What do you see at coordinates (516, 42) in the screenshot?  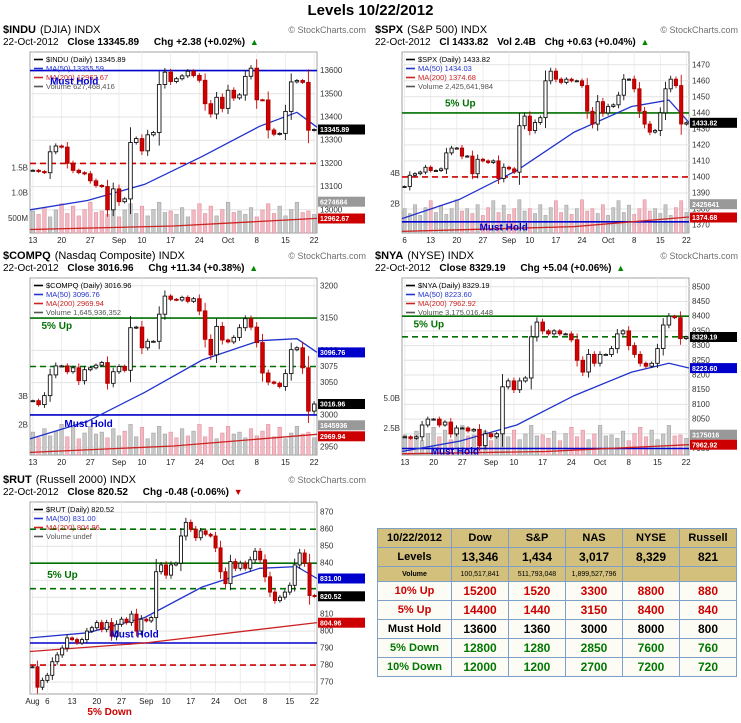 I see `chart-vol: Vol 2.4B` at bounding box center [516, 42].